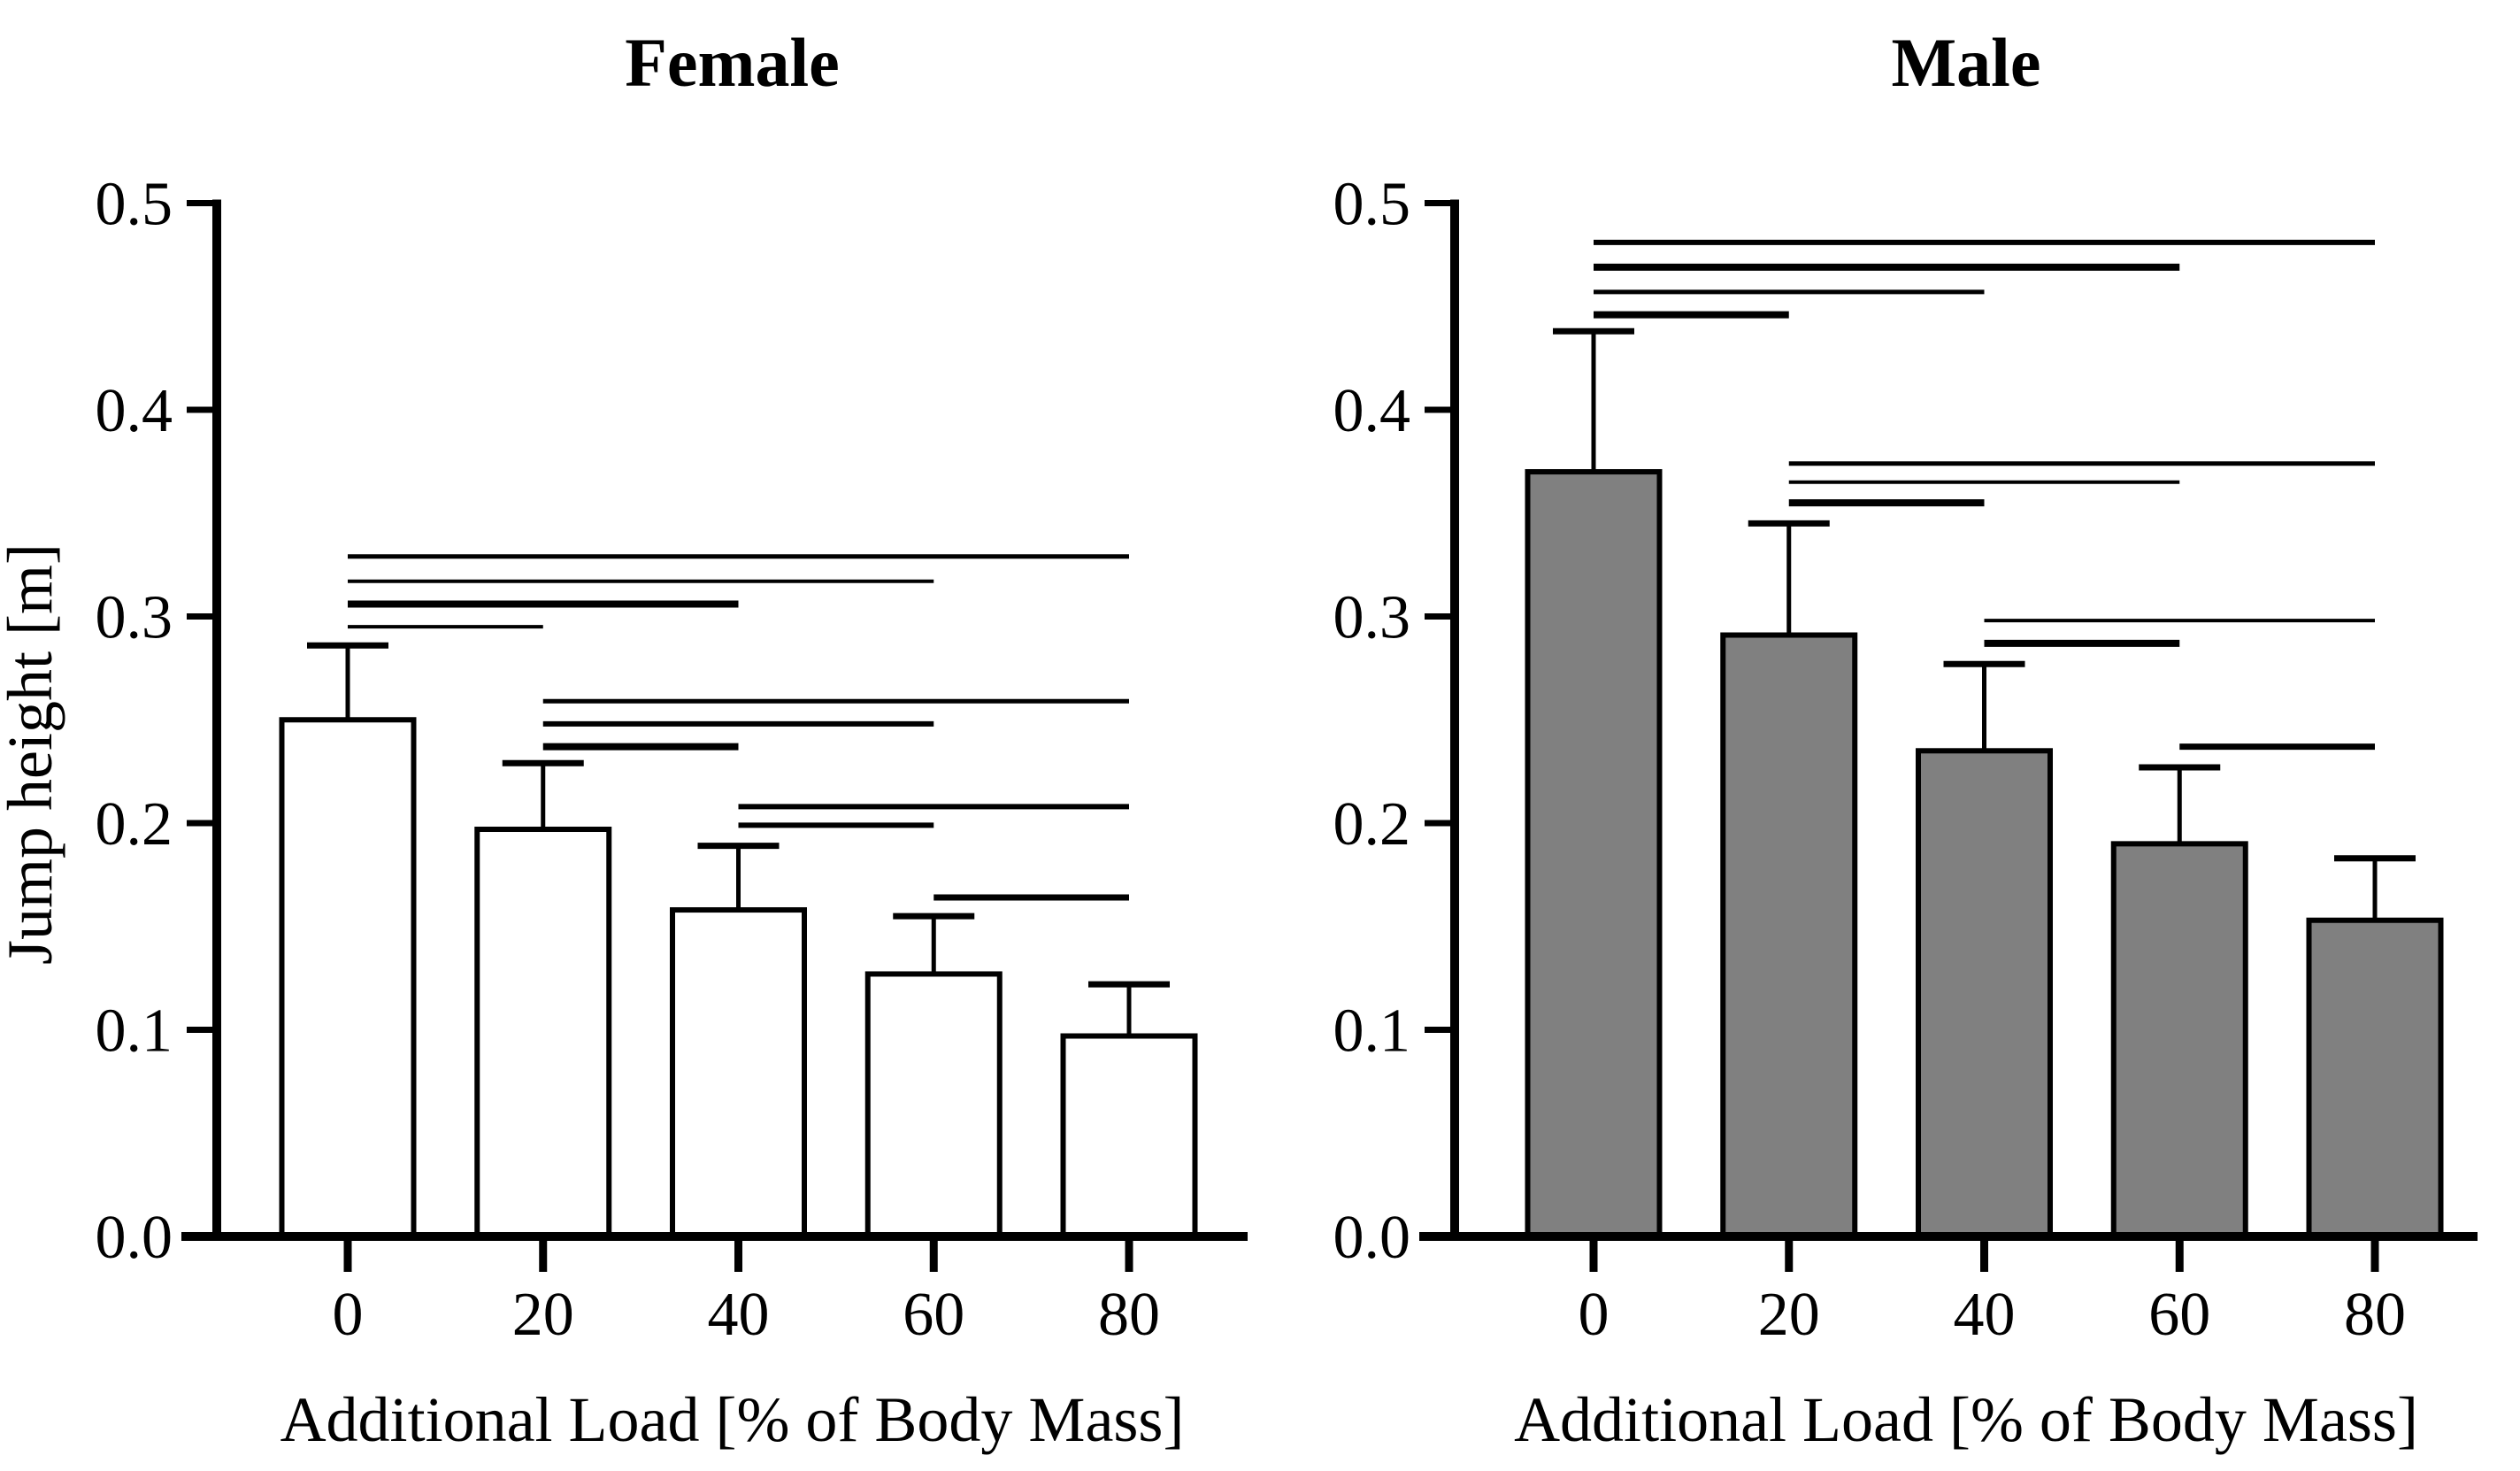  Describe the element at coordinates (32, 754) in the screenshot. I see `y-axis-label: Jump height [m]` at that location.